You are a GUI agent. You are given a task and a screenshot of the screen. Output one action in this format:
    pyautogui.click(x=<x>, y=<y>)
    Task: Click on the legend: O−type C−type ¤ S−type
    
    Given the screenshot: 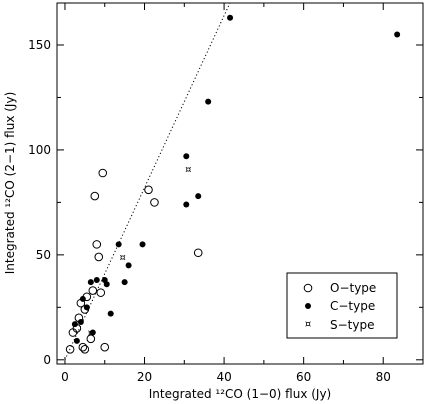 What is the action you would take?
    pyautogui.click(x=342, y=305)
    